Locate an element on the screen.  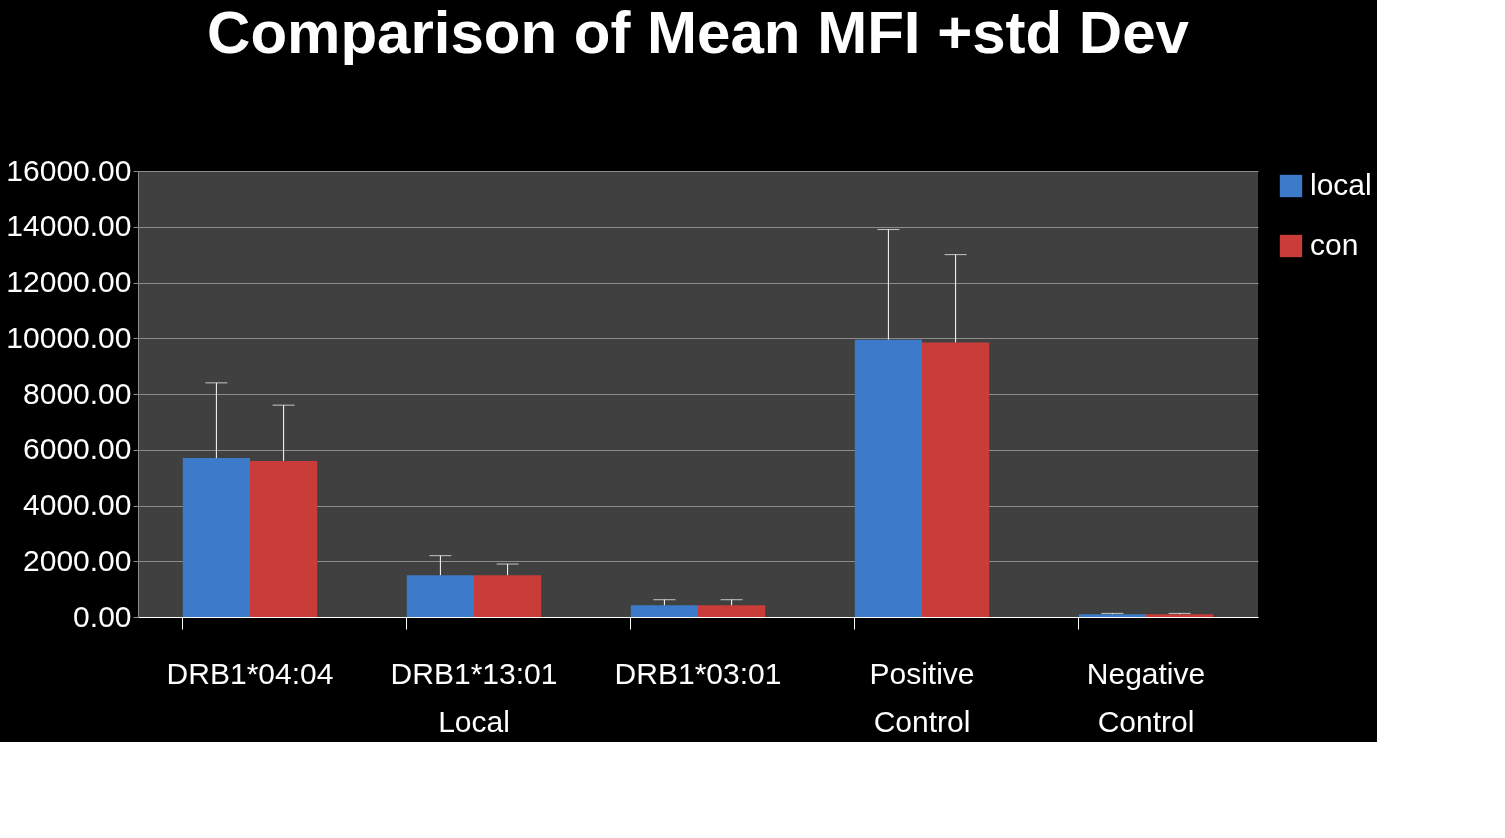
y-tick-label: 0.00 is located at coordinates (102, 616).